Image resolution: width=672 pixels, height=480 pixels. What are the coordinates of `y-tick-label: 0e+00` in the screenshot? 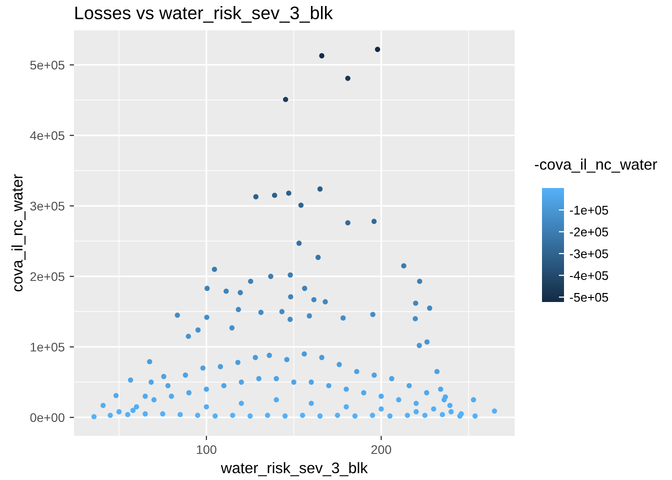 It's located at (47, 417).